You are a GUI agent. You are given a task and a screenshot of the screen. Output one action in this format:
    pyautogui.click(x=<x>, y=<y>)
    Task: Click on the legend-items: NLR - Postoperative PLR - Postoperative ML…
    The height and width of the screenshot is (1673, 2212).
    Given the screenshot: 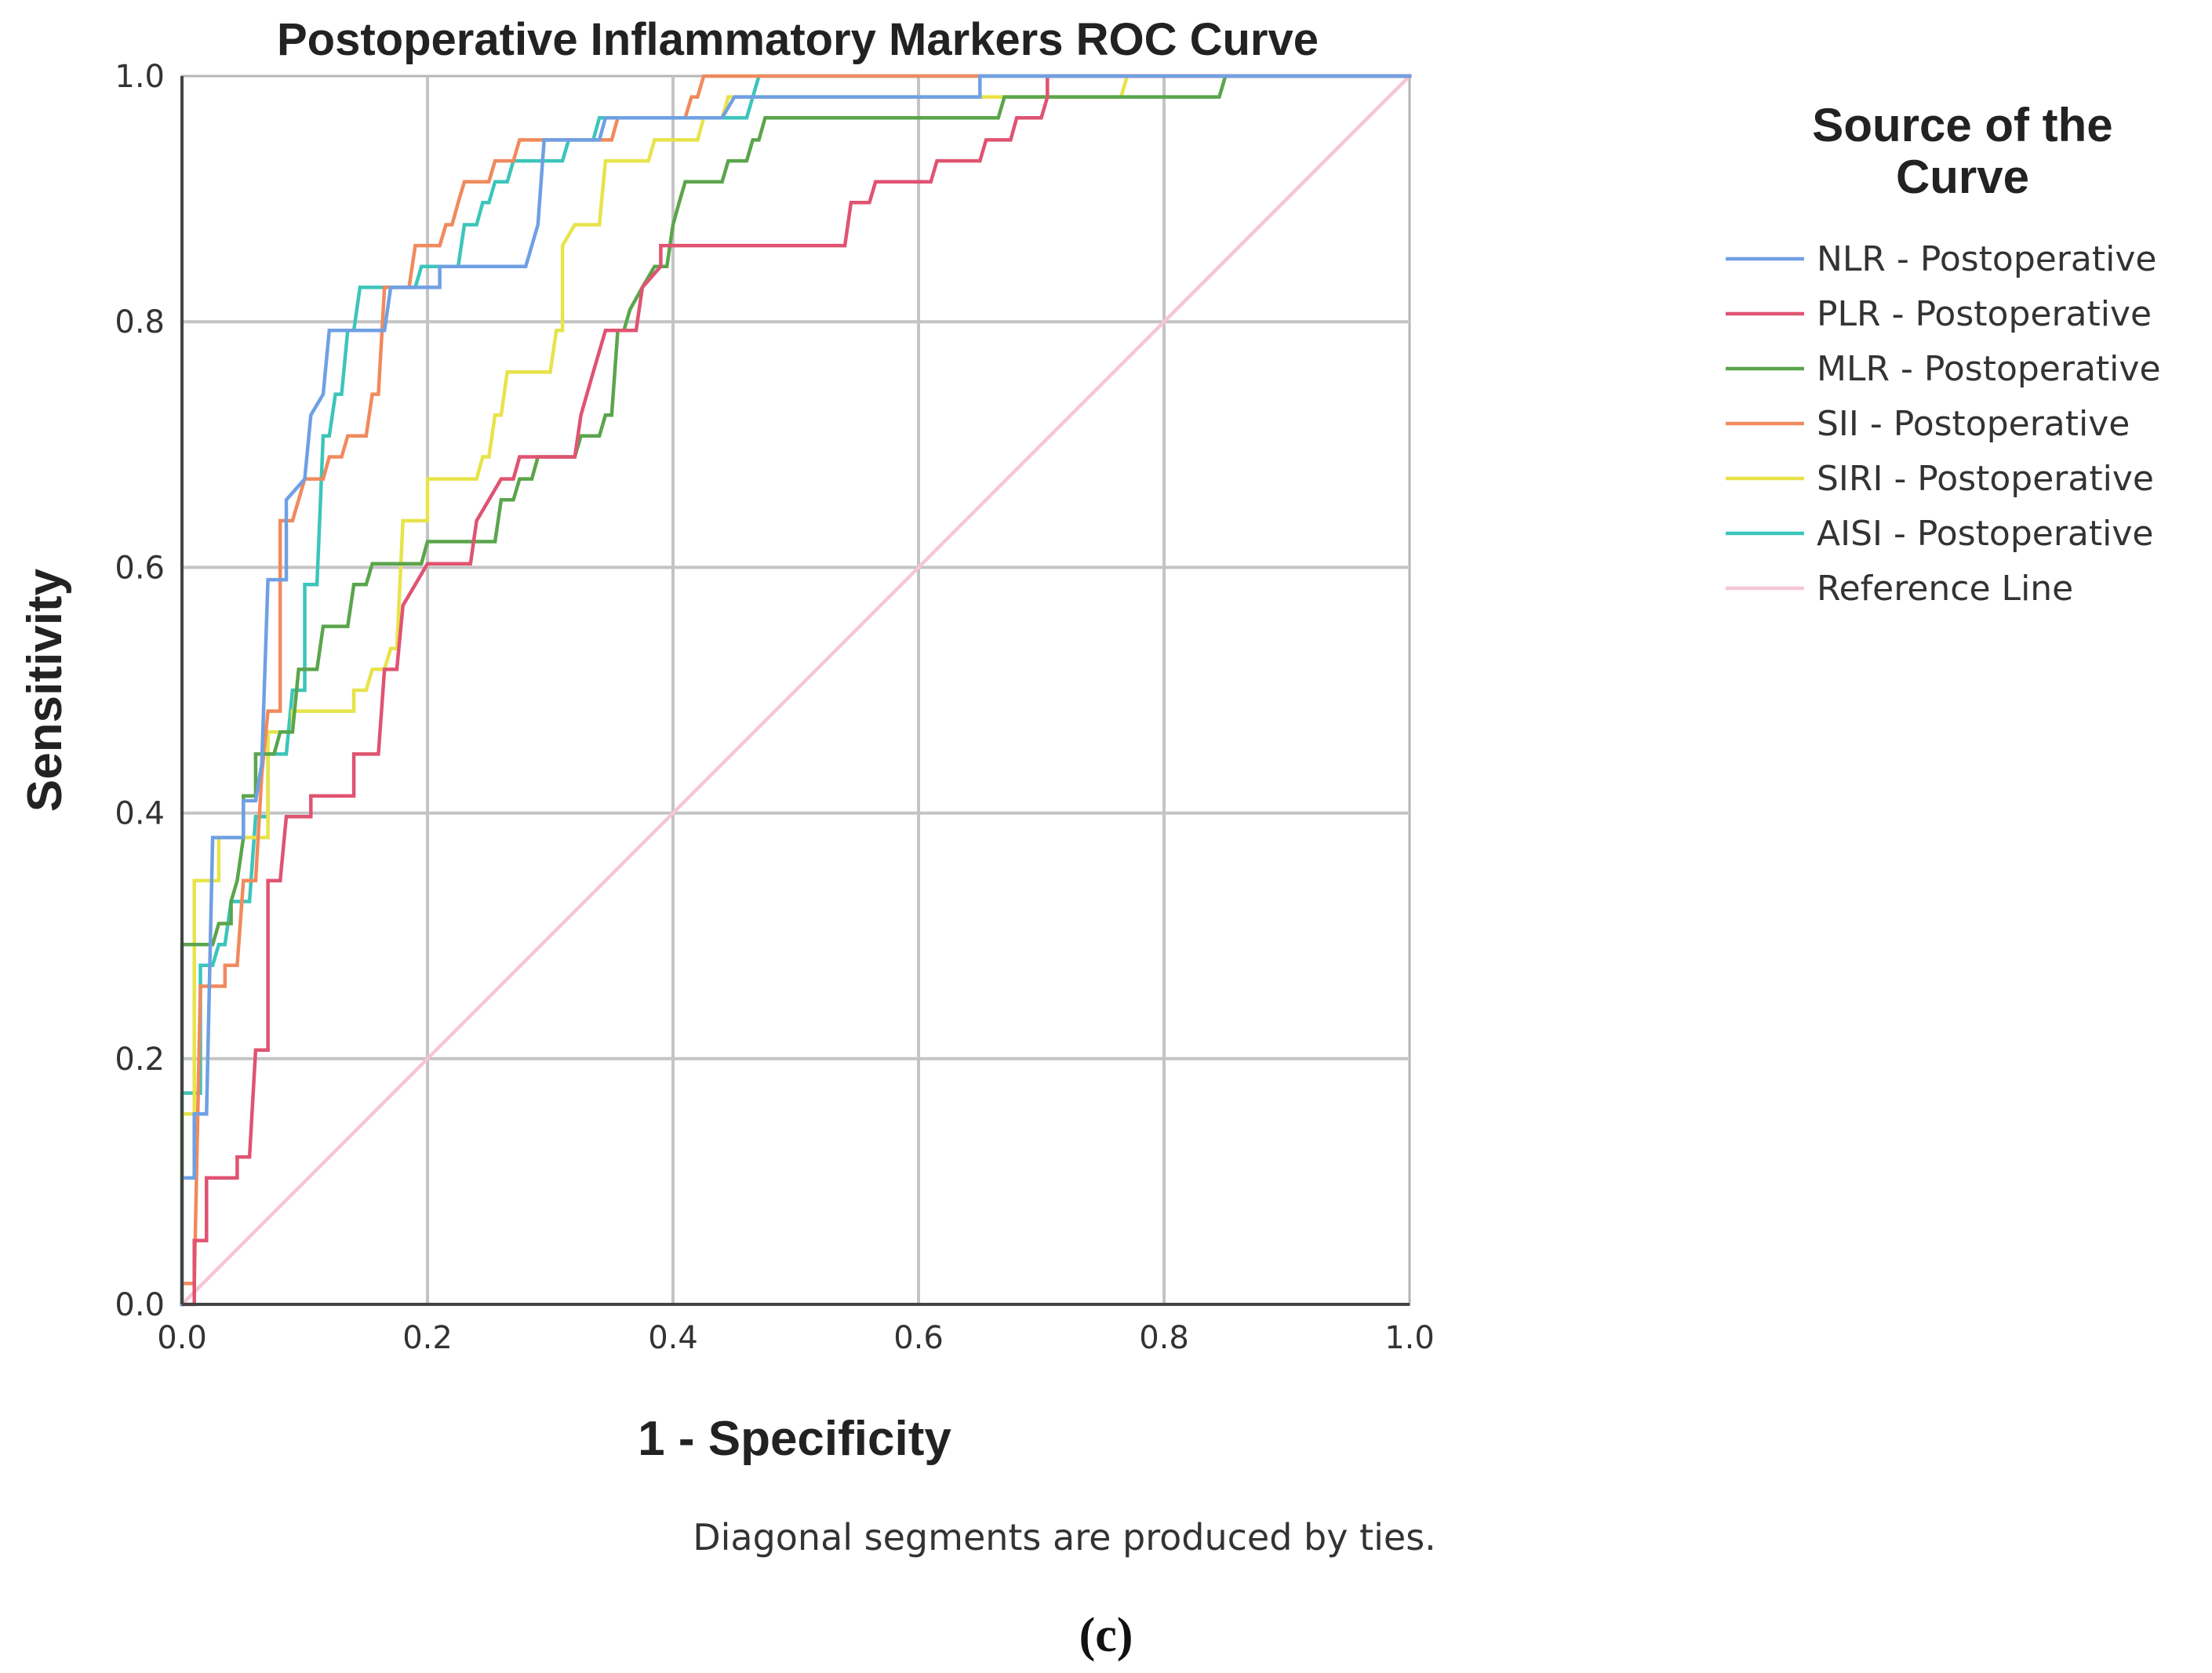 What is the action you would take?
    pyautogui.click(x=1944, y=424)
    